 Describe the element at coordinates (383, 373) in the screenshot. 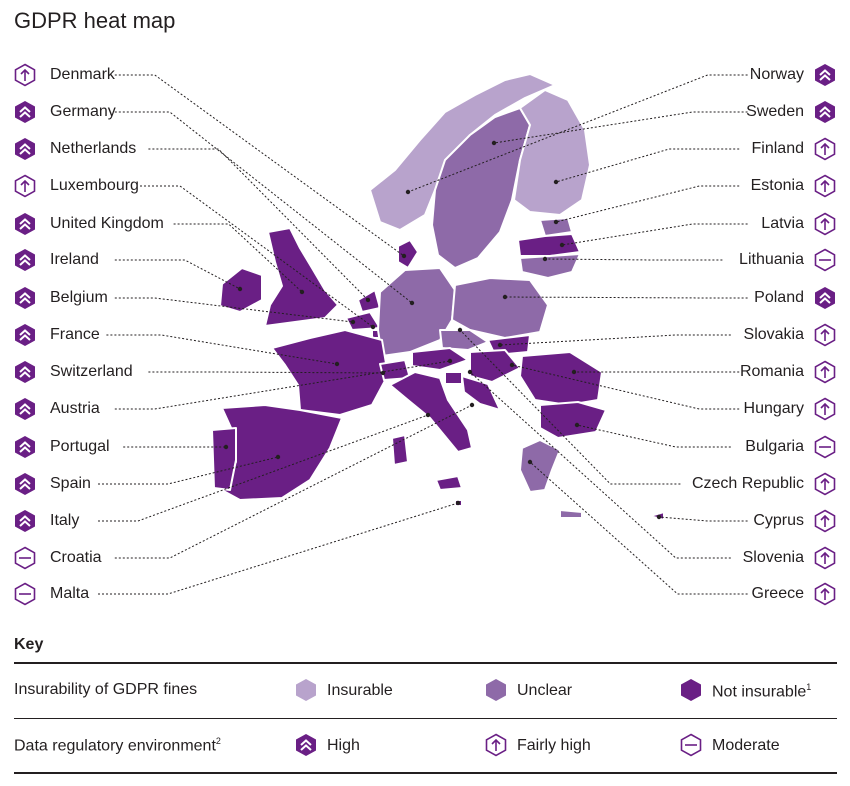

I see `anchor-dot-switzerland` at that location.